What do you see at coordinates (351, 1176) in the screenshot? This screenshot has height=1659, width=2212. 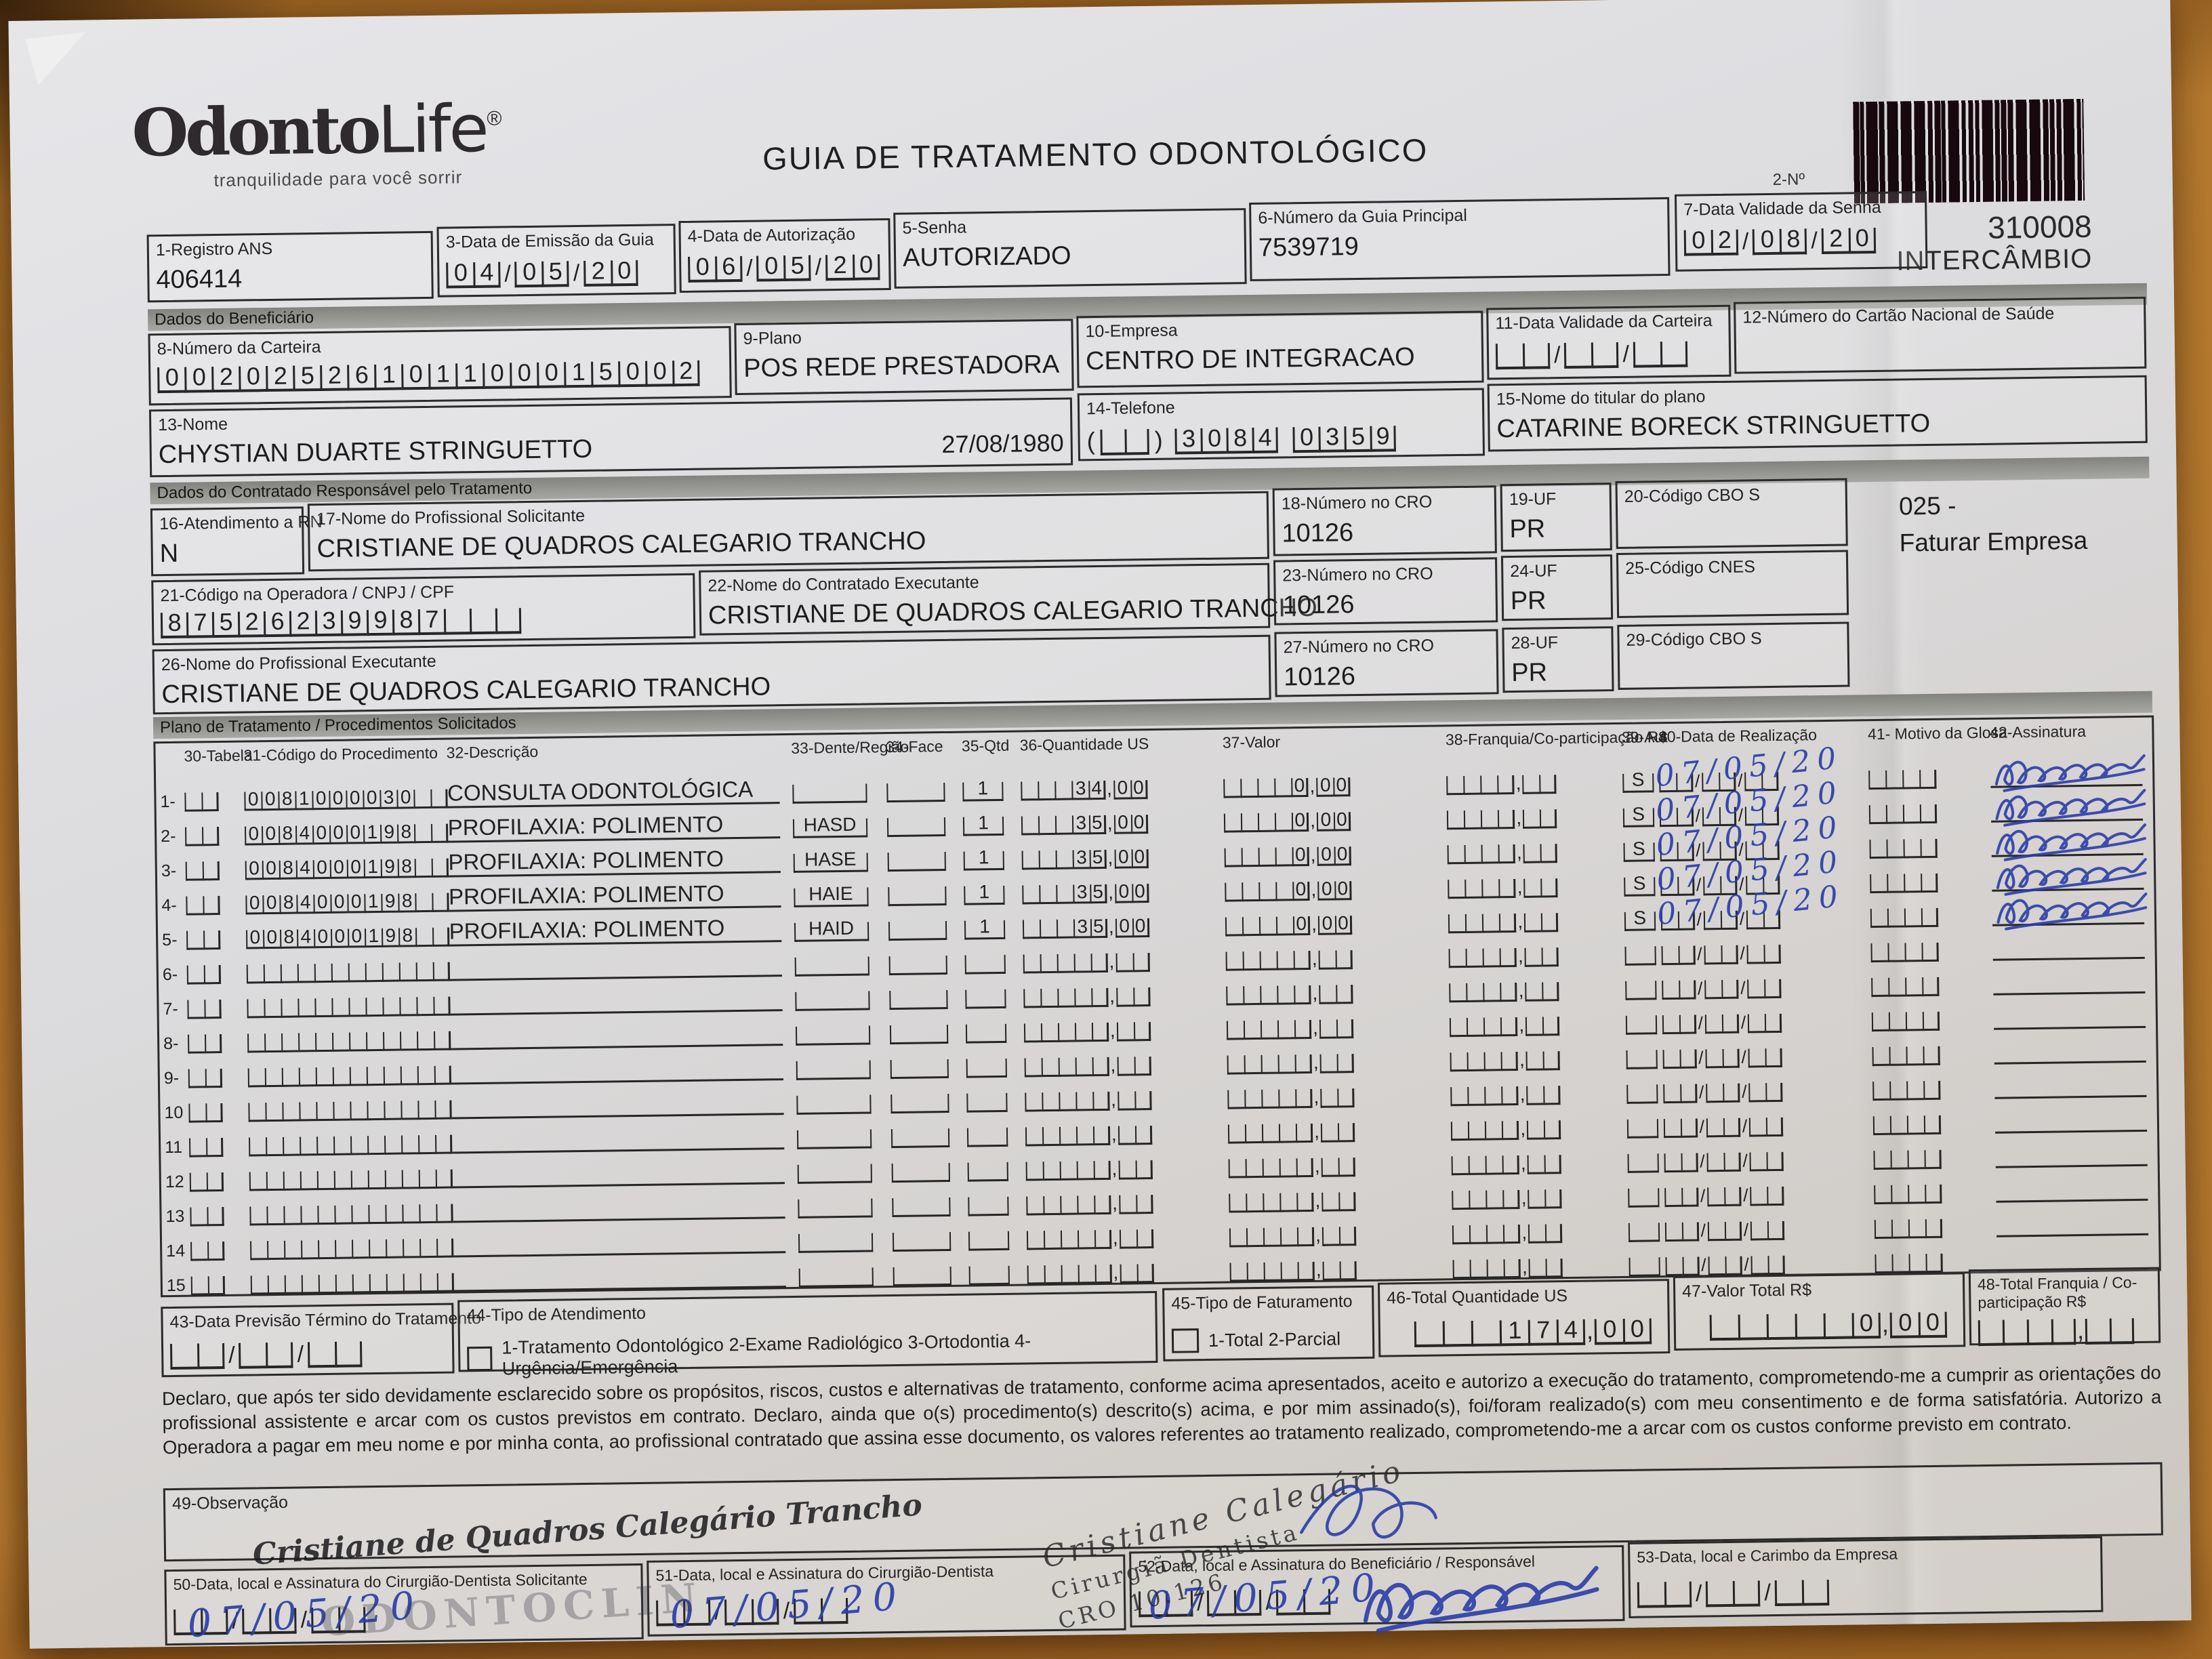 I see `col-codigo` at bounding box center [351, 1176].